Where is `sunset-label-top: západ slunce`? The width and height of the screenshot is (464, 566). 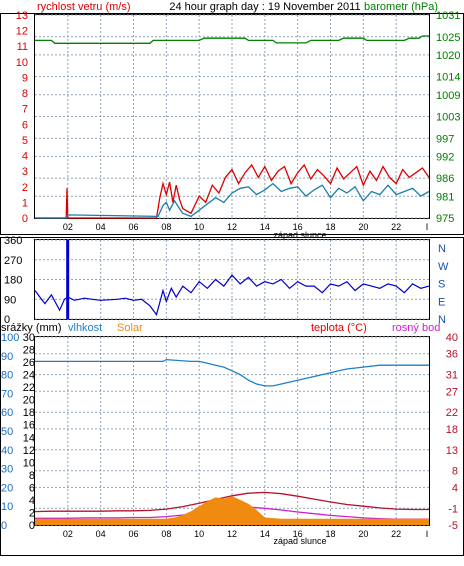 sunset-label-top: západ slunce is located at coordinates (299, 235).